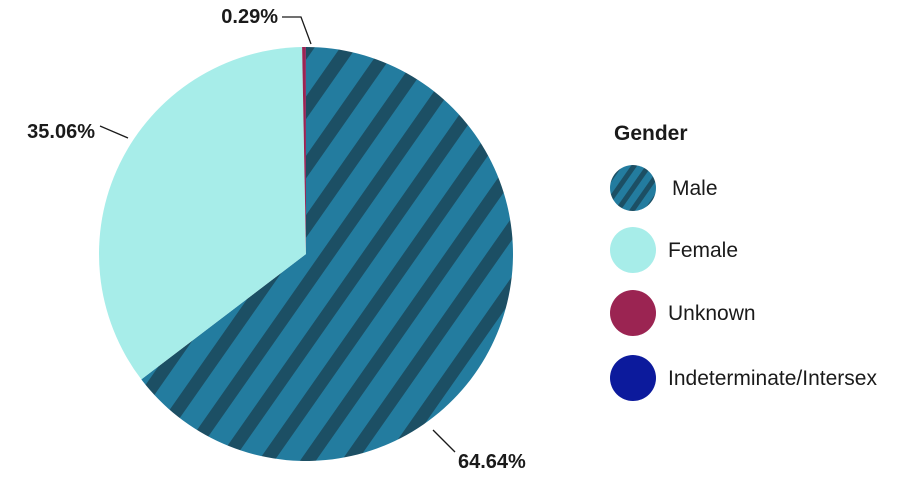 The image size is (914, 486). What do you see at coordinates (61, 132) in the screenshot?
I see `data-label-female: 35.06%` at bounding box center [61, 132].